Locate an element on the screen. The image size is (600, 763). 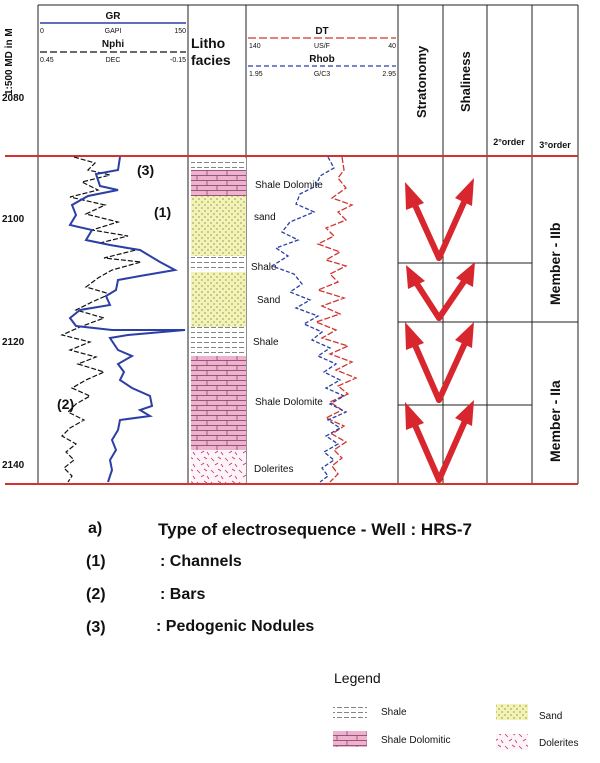
third-order-header: 3°order is located at coordinates (555, 145).